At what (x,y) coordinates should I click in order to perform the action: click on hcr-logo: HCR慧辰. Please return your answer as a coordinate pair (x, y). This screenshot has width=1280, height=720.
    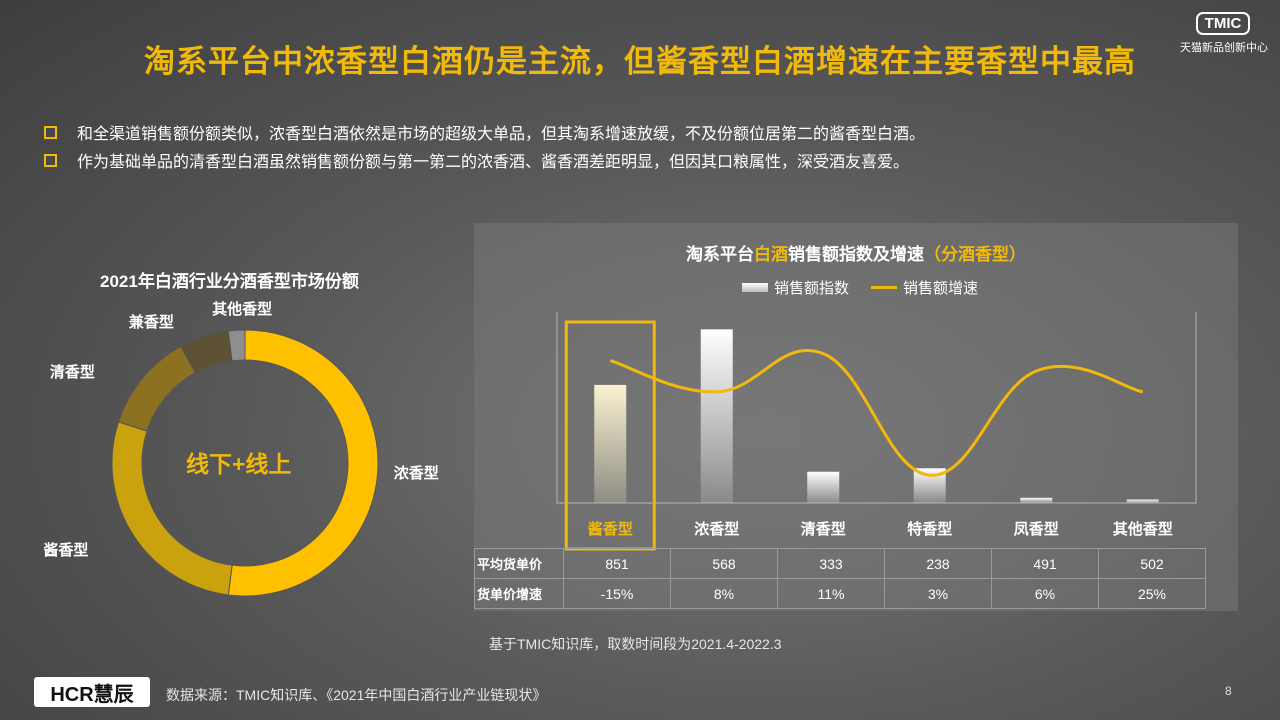
    Looking at the image, I should click on (92, 692).